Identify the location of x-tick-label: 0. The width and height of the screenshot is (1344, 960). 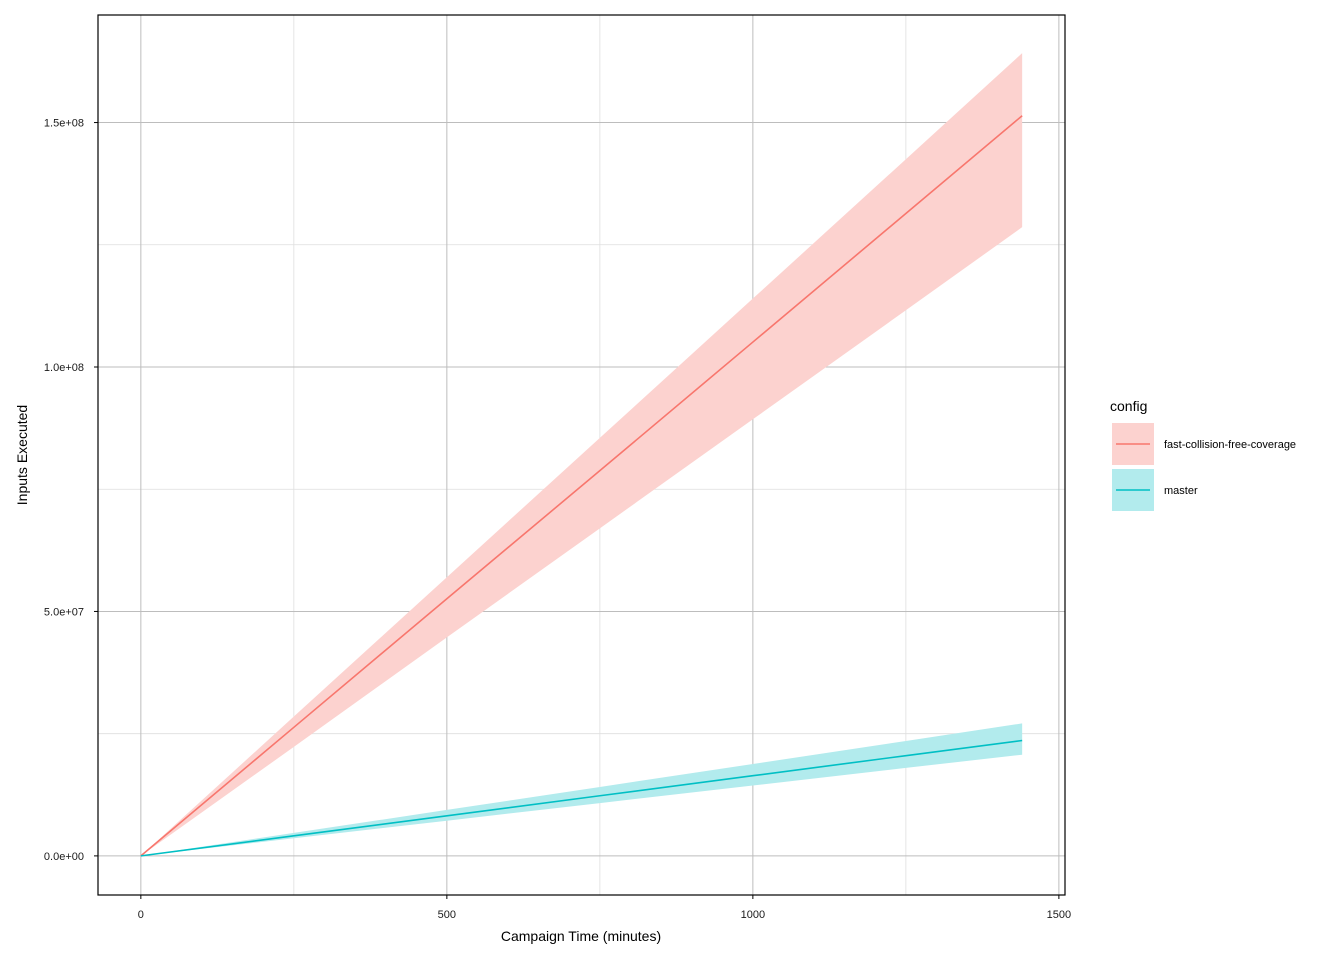
(141, 915).